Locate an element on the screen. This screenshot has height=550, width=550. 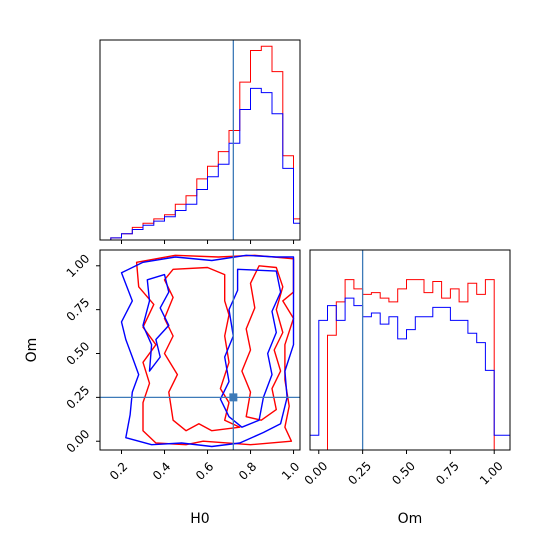
h0-marginal-panel is located at coordinates (200, 141).